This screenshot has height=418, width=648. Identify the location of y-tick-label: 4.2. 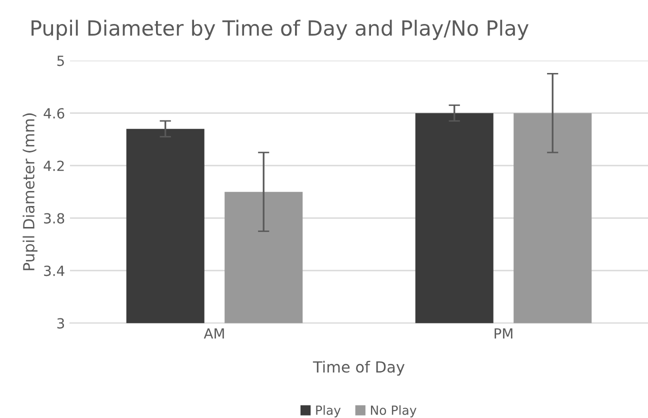
(54, 165).